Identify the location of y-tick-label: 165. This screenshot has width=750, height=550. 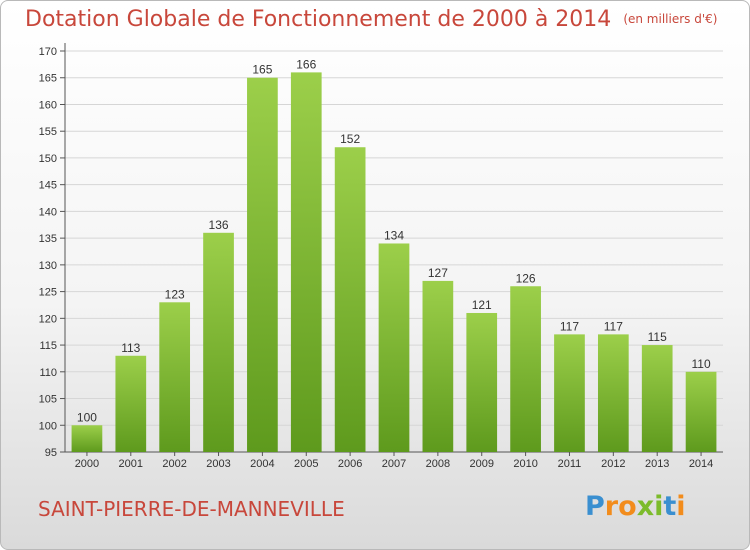
(48, 79).